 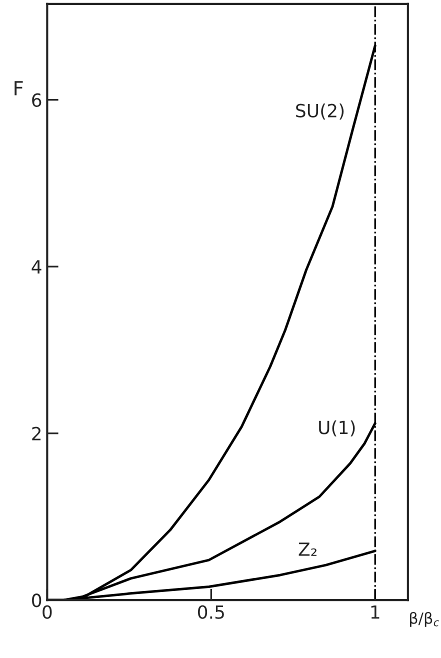 I want to click on y-axis-title: F, so click(x=18, y=88).